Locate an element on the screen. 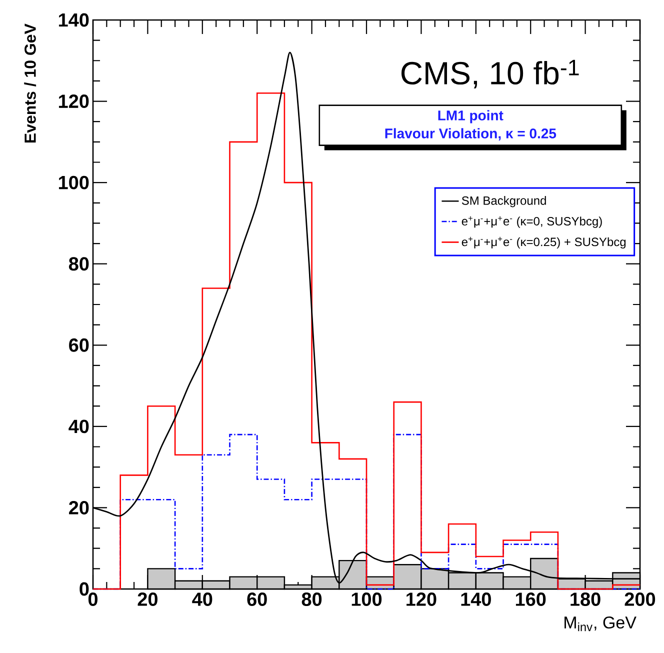  x-tick-label: 140 is located at coordinates (476, 599).